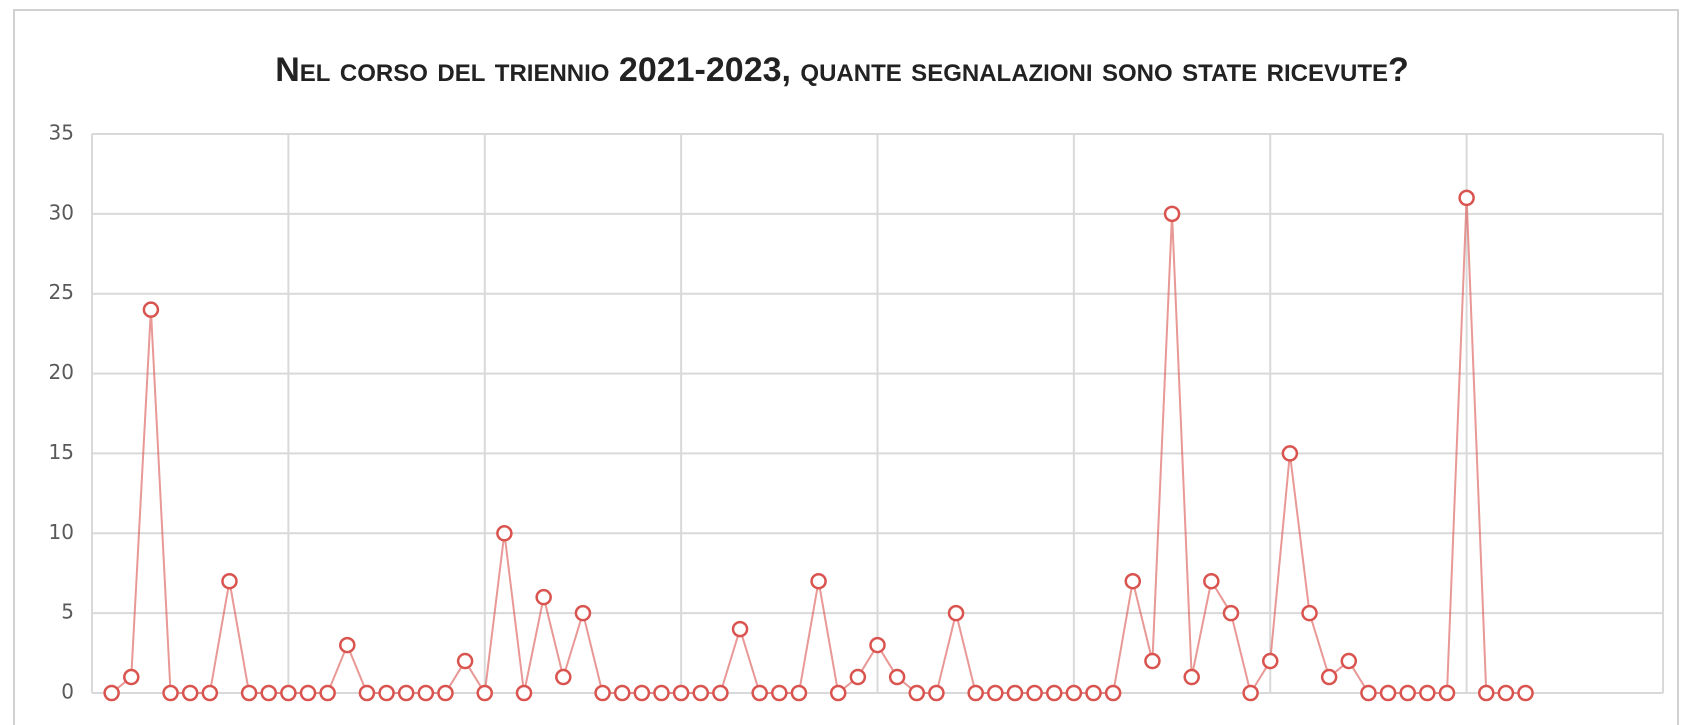 Image resolution: width=1684 pixels, height=725 pixels. What do you see at coordinates (61, 372) in the screenshot?
I see `y-tick-label: 20` at bounding box center [61, 372].